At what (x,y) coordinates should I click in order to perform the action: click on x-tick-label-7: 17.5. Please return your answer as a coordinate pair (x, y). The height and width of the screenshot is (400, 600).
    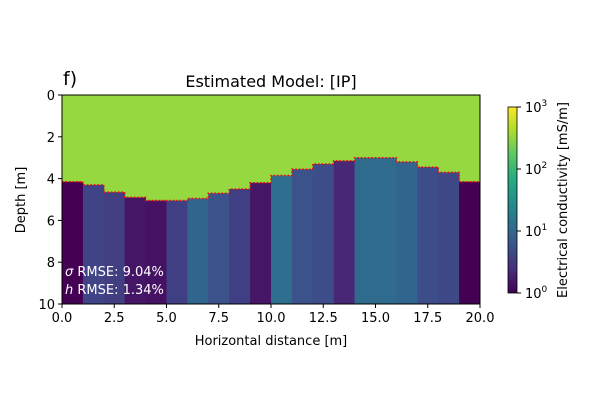
    Looking at the image, I should click on (427, 318).